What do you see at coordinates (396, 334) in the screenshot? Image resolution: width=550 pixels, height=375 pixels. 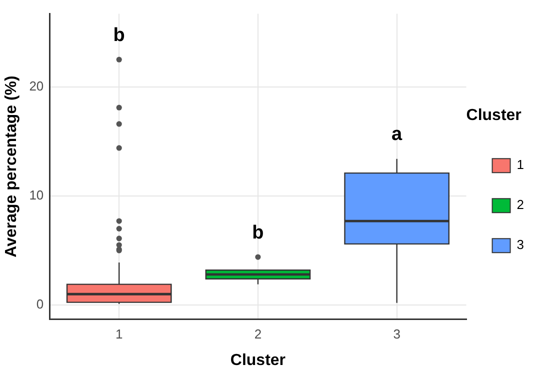 I see `x-tick-label: 3` at bounding box center [396, 334].